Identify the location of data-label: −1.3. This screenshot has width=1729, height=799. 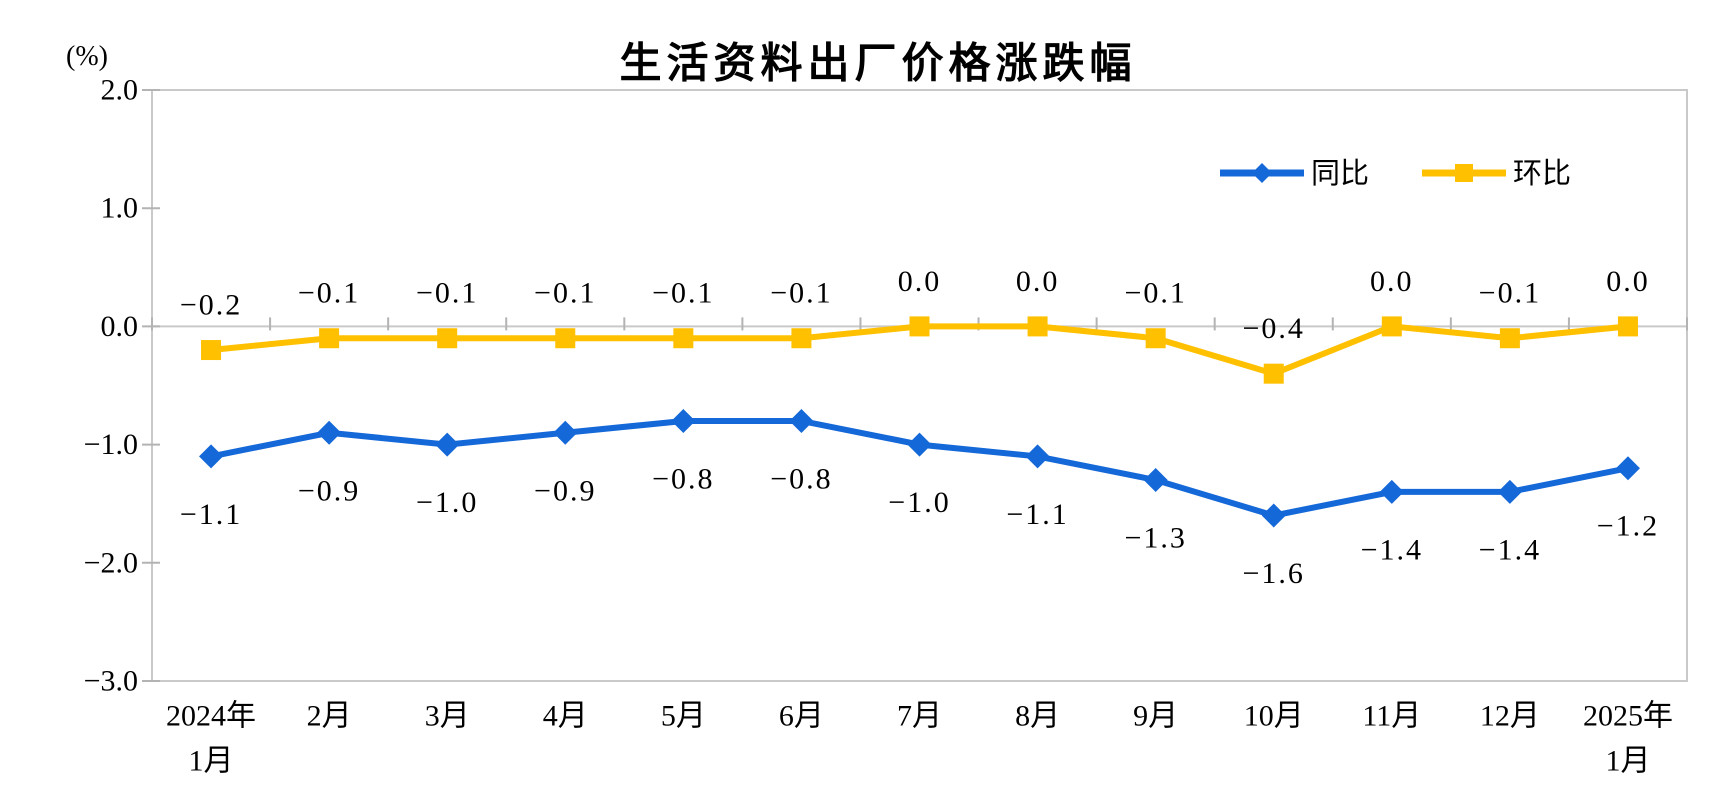
(1155, 538).